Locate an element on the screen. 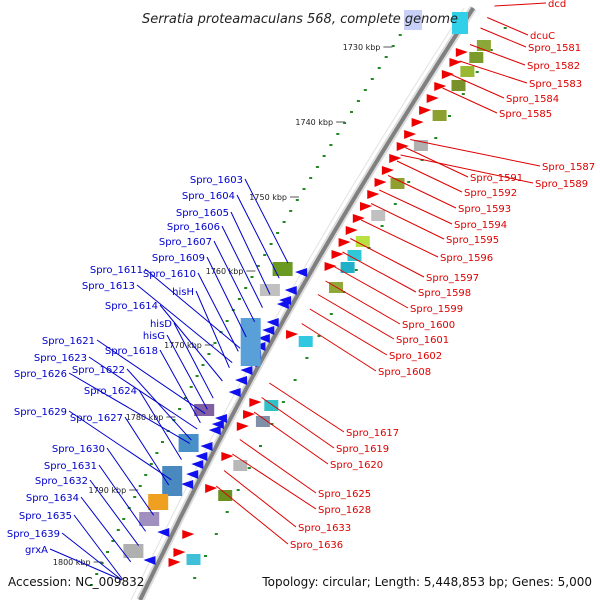 Image resolution: width=600 pixels, height=600 pixels. plus-gene-label: Spro_1583 is located at coordinates (555, 84).